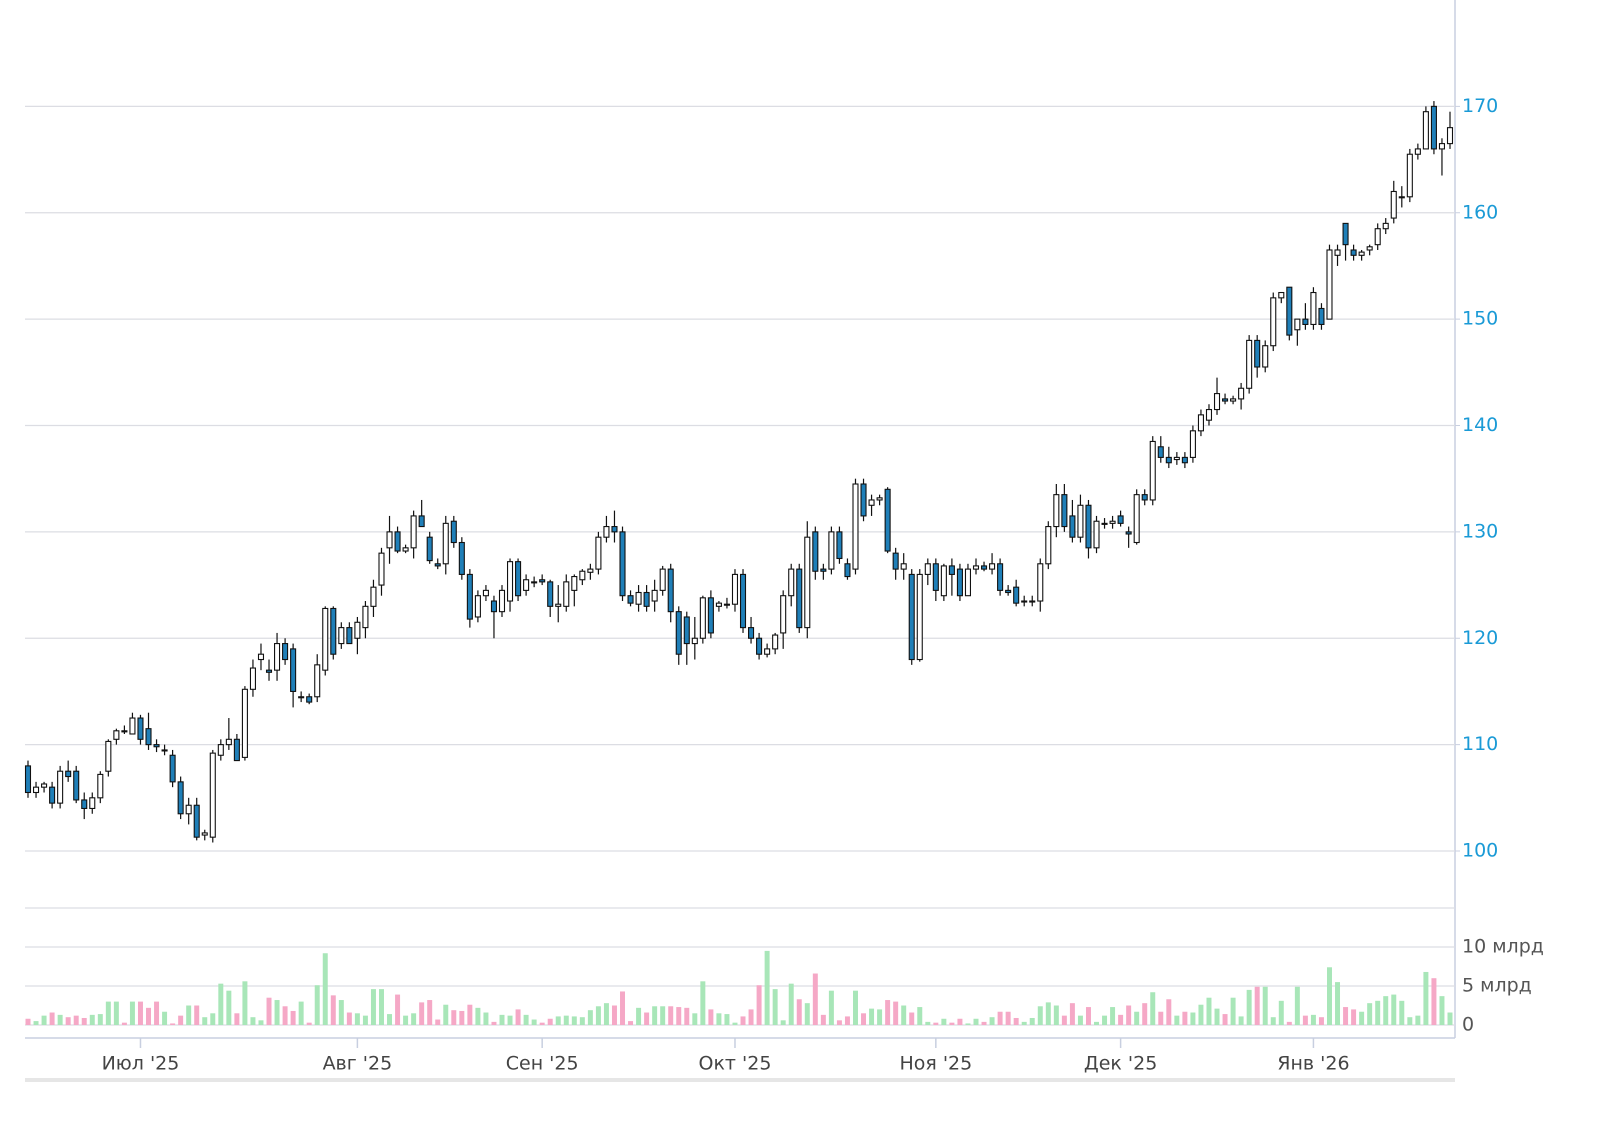  What do you see at coordinates (1480, 212) in the screenshot?
I see `y-tick-label: 160` at bounding box center [1480, 212].